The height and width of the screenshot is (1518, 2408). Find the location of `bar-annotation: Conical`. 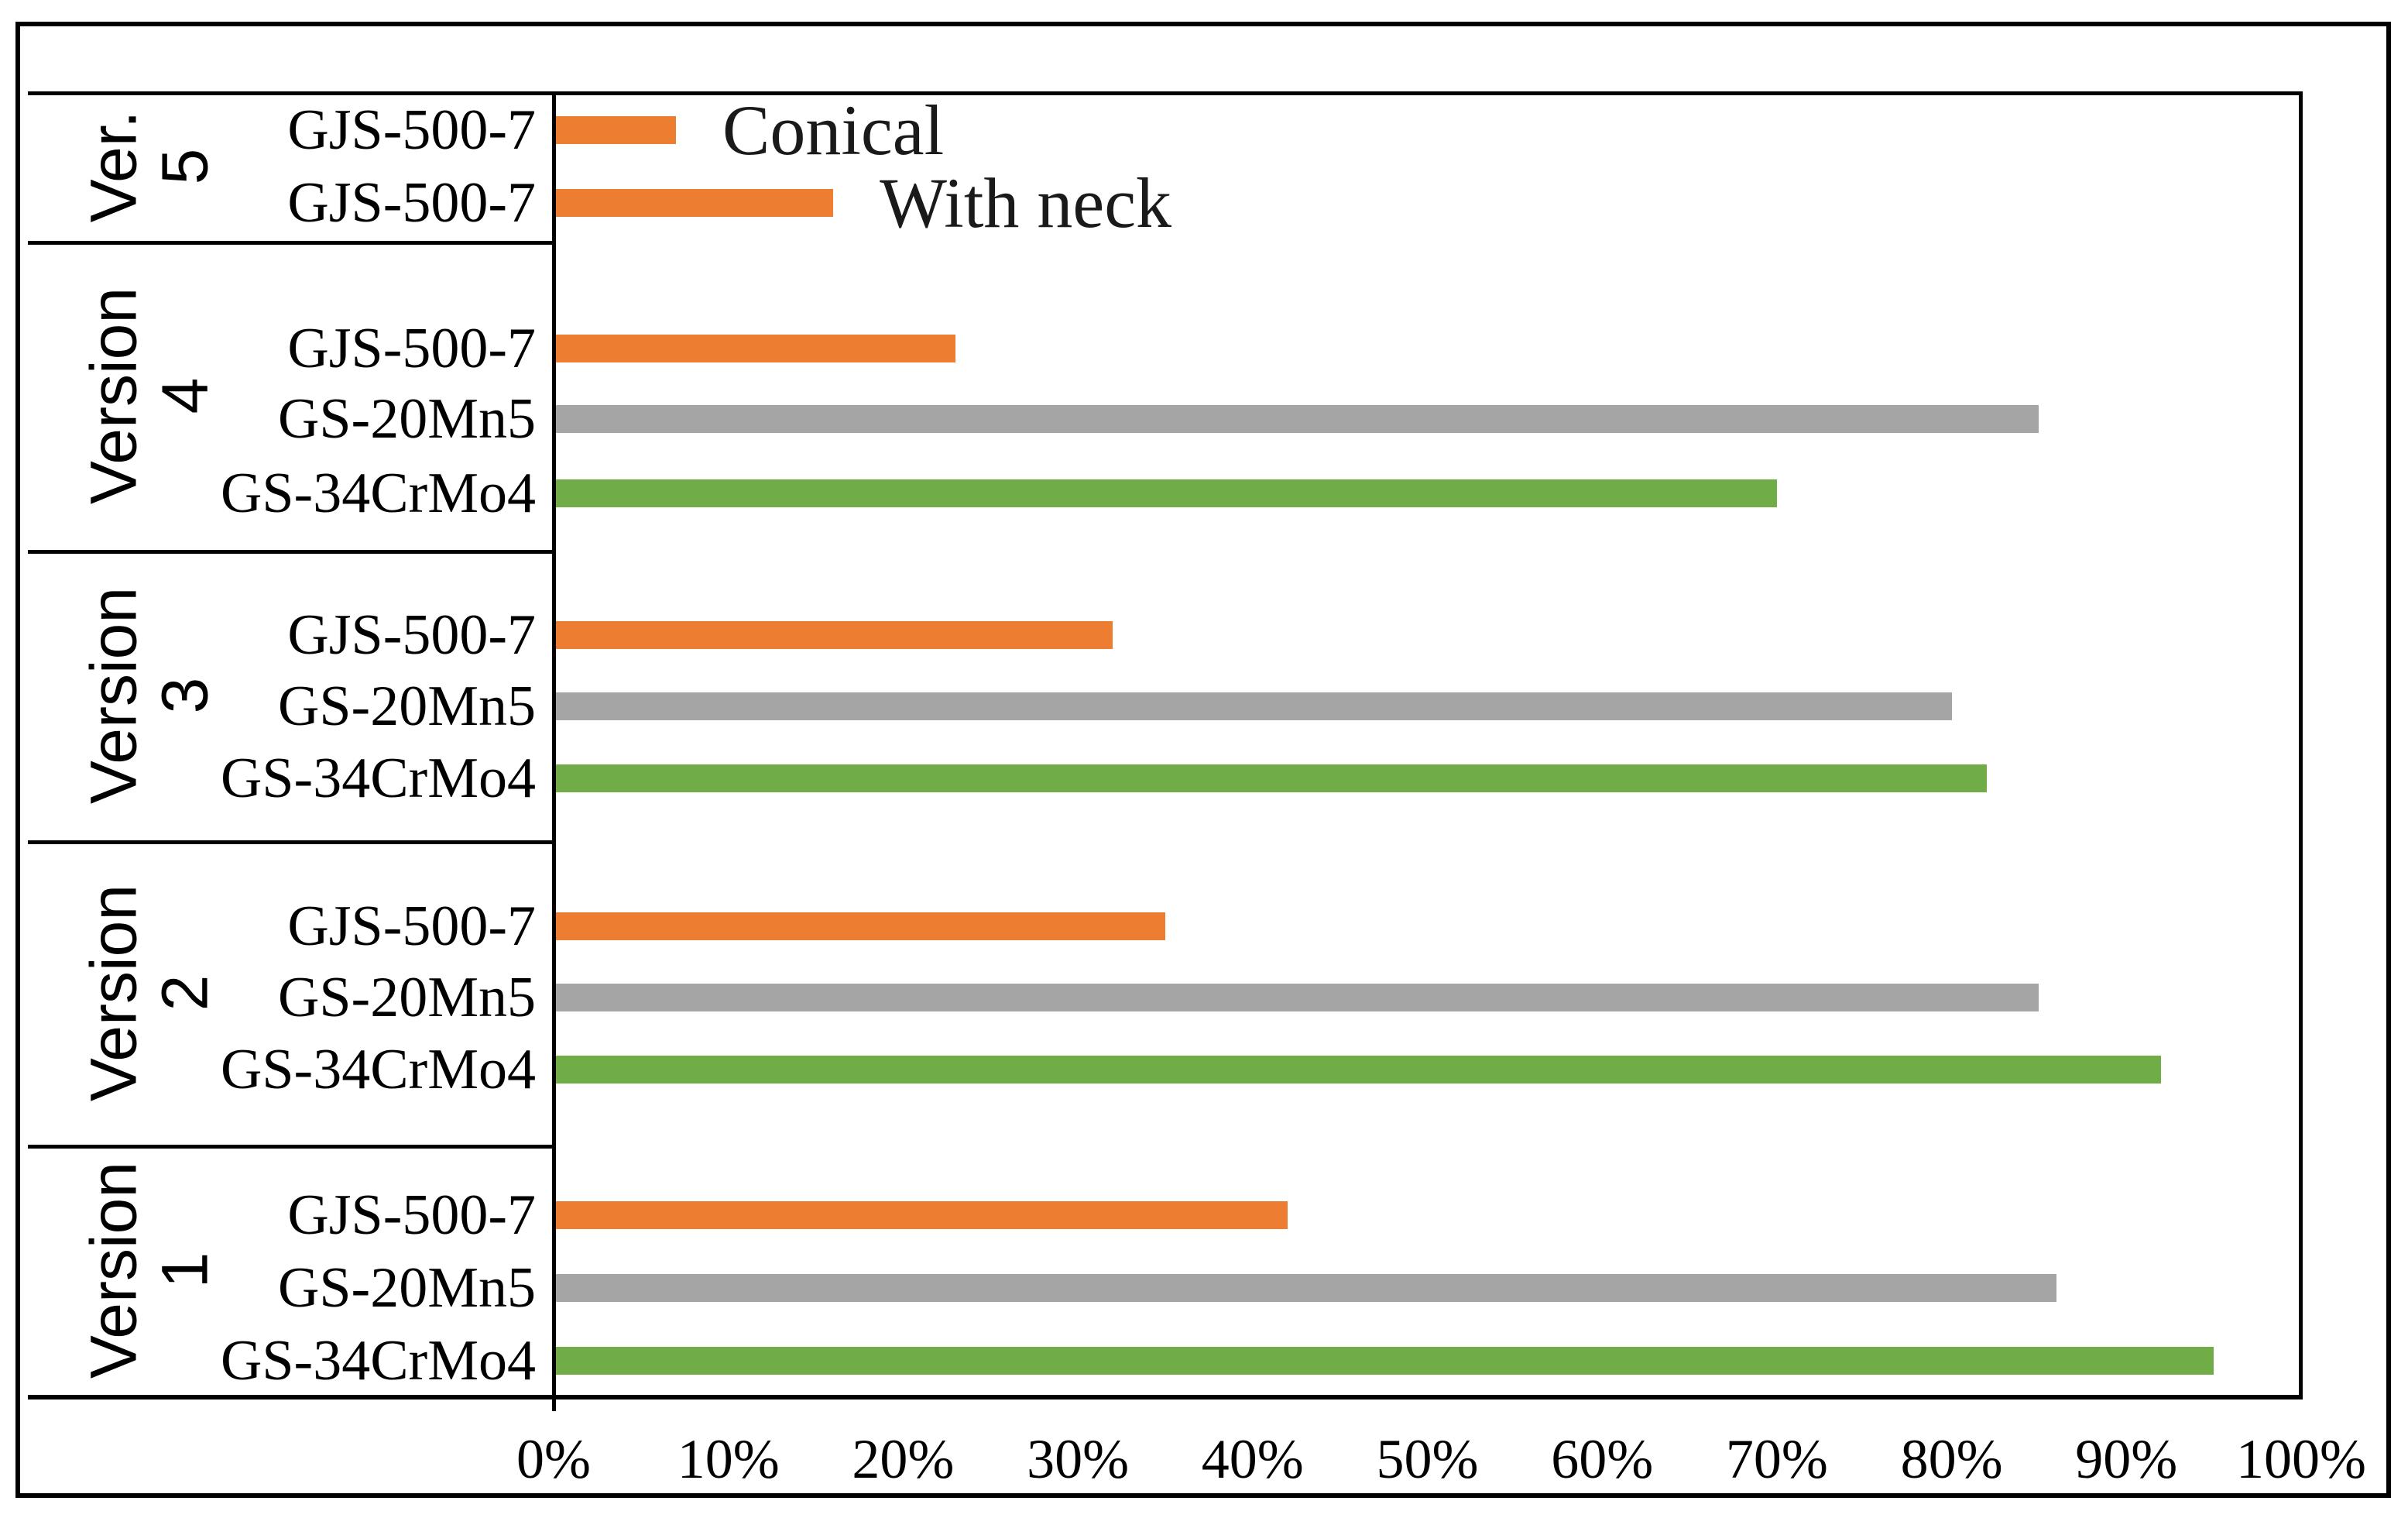

bar-annotation: Conical is located at coordinates (833, 130).